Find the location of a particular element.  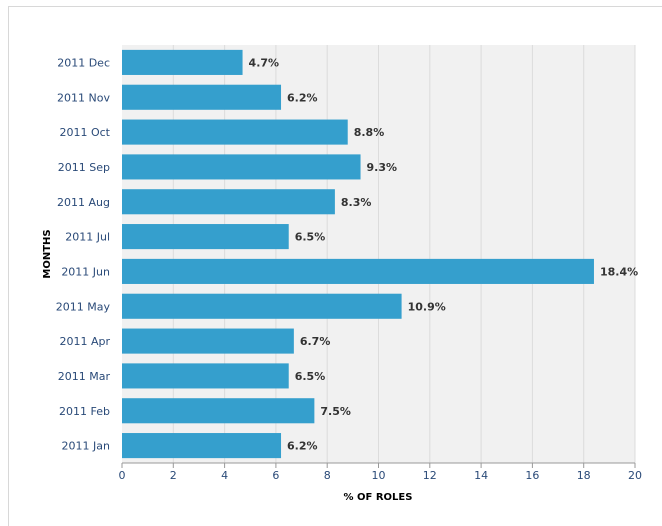

value-label: 10.9% is located at coordinates (427, 306).